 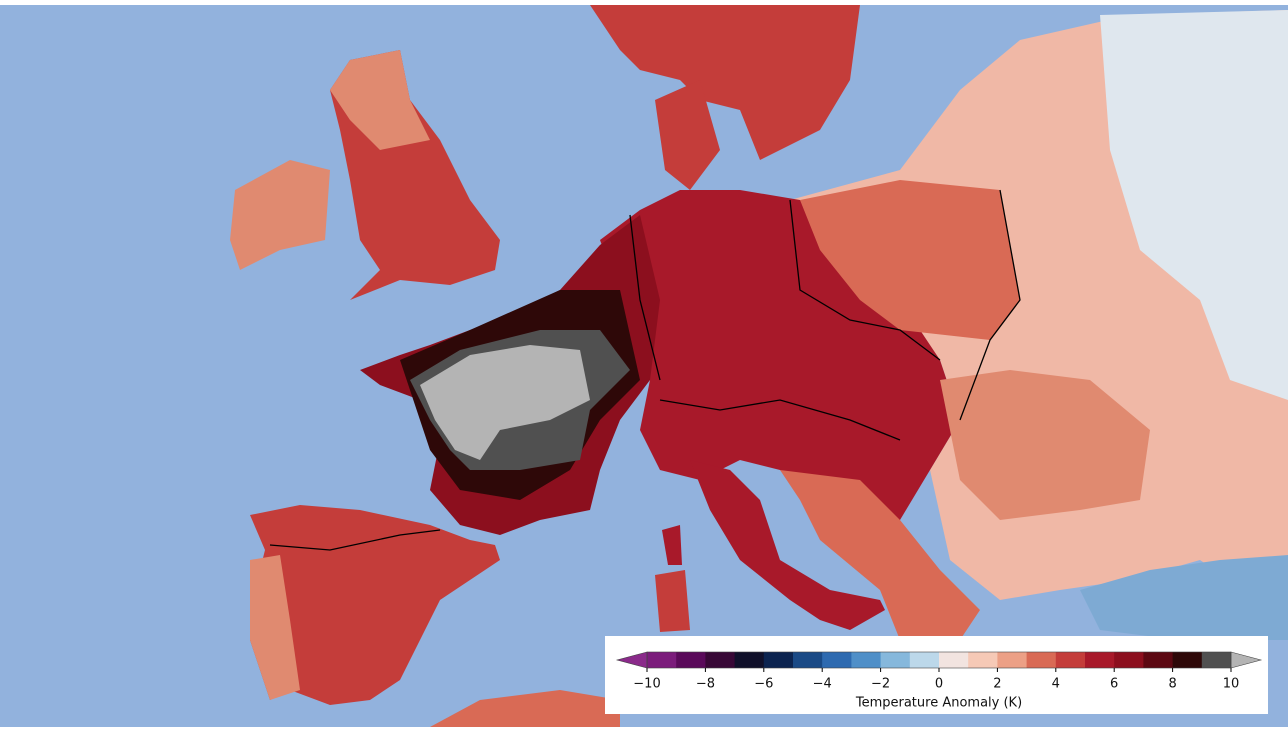 I want to click on colorbar-label: Temperature Anomaly (K), so click(x=938, y=703).